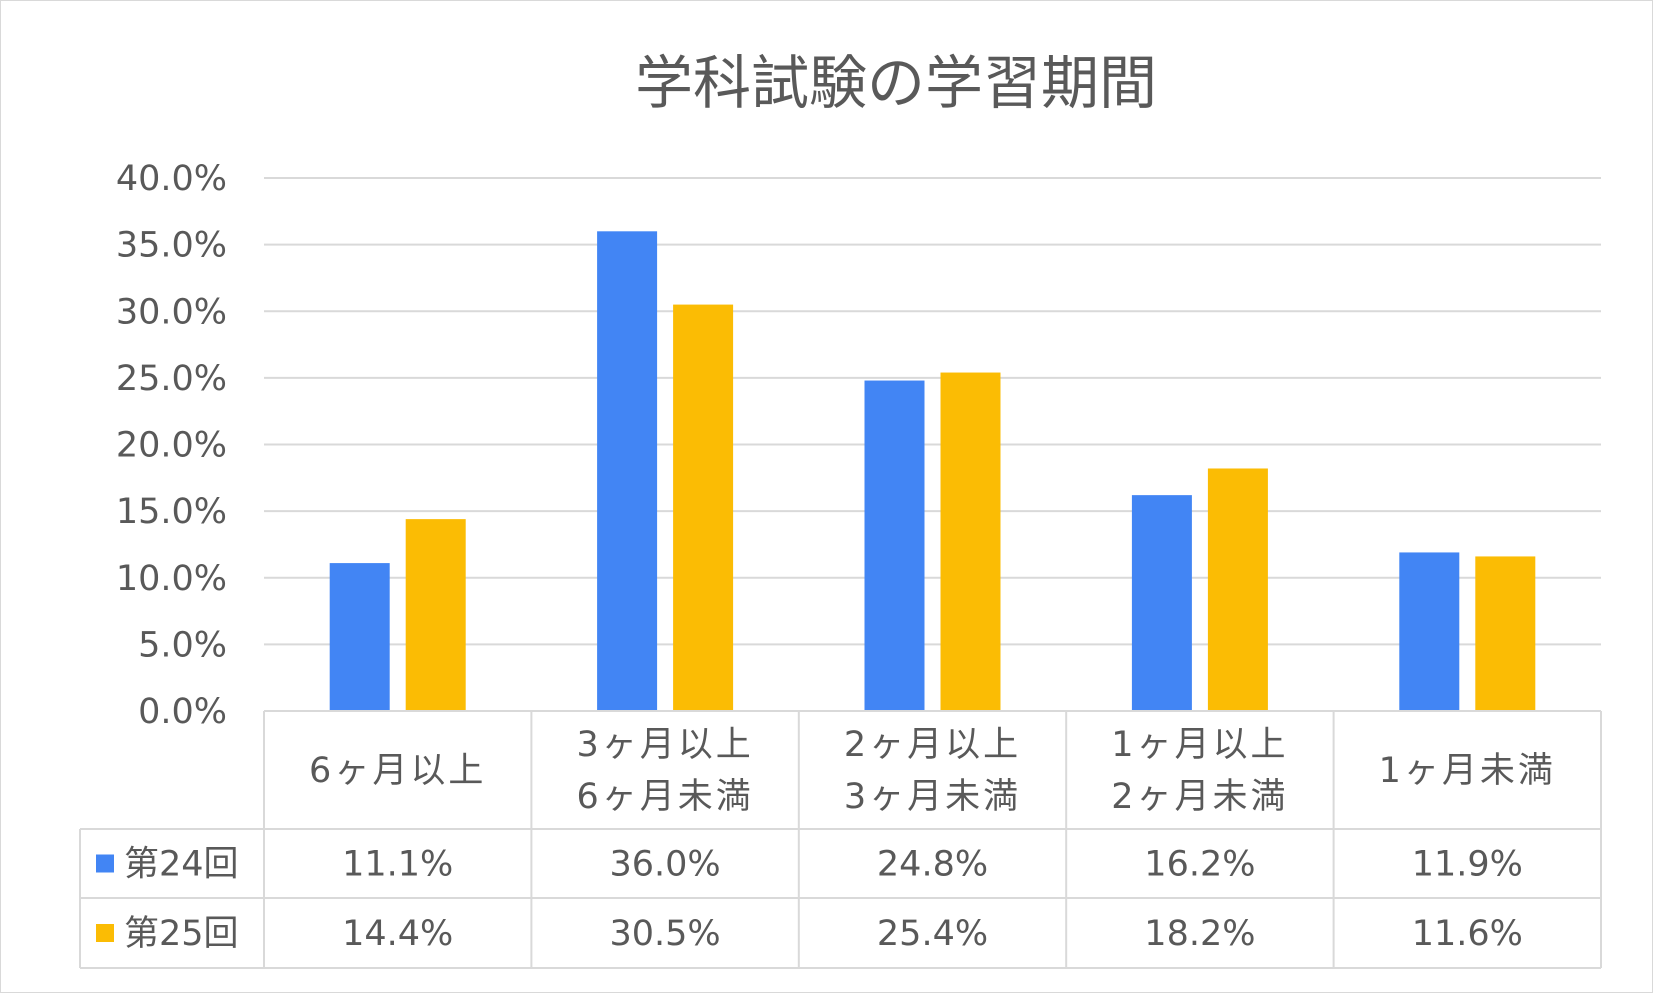  Describe the element at coordinates (359, 637) in the screenshot. I see `bar-第24回-0` at that location.